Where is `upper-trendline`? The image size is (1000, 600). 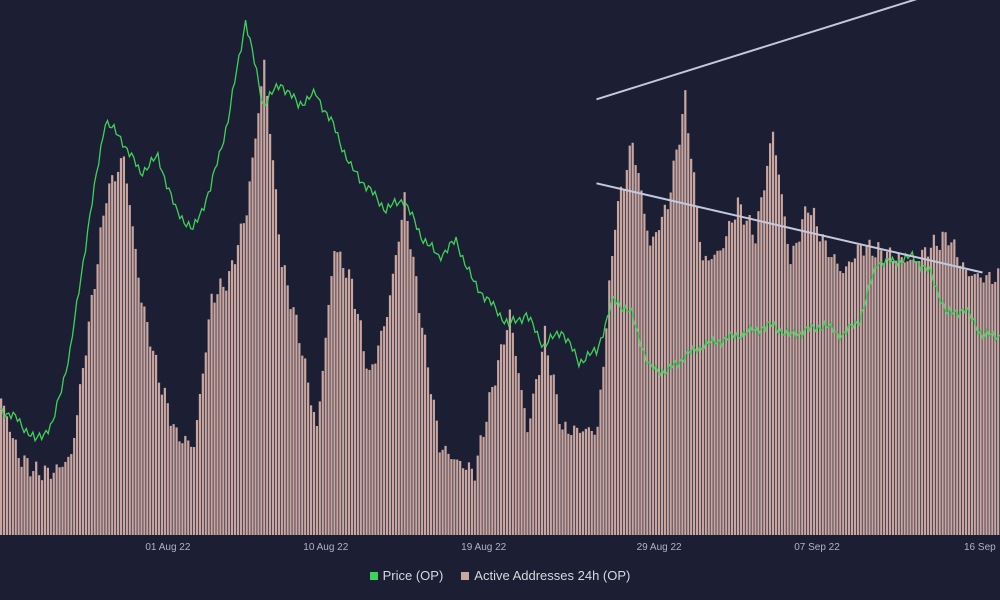 upper-trendline is located at coordinates (757, 50).